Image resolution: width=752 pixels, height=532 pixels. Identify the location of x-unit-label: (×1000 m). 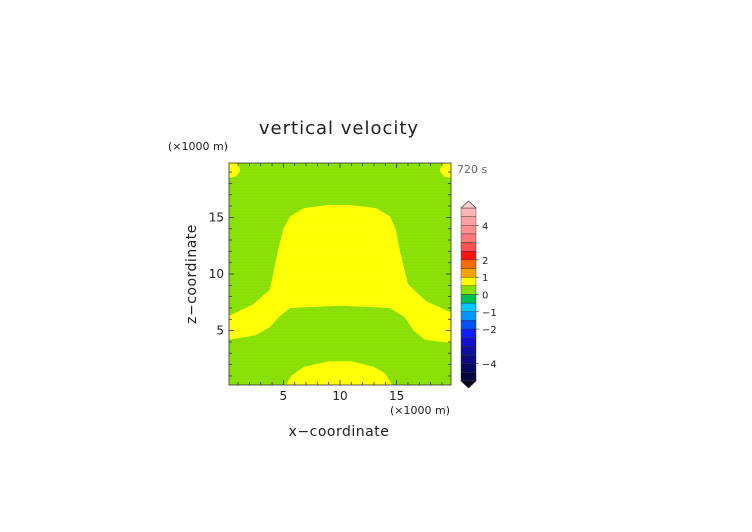
(420, 410).